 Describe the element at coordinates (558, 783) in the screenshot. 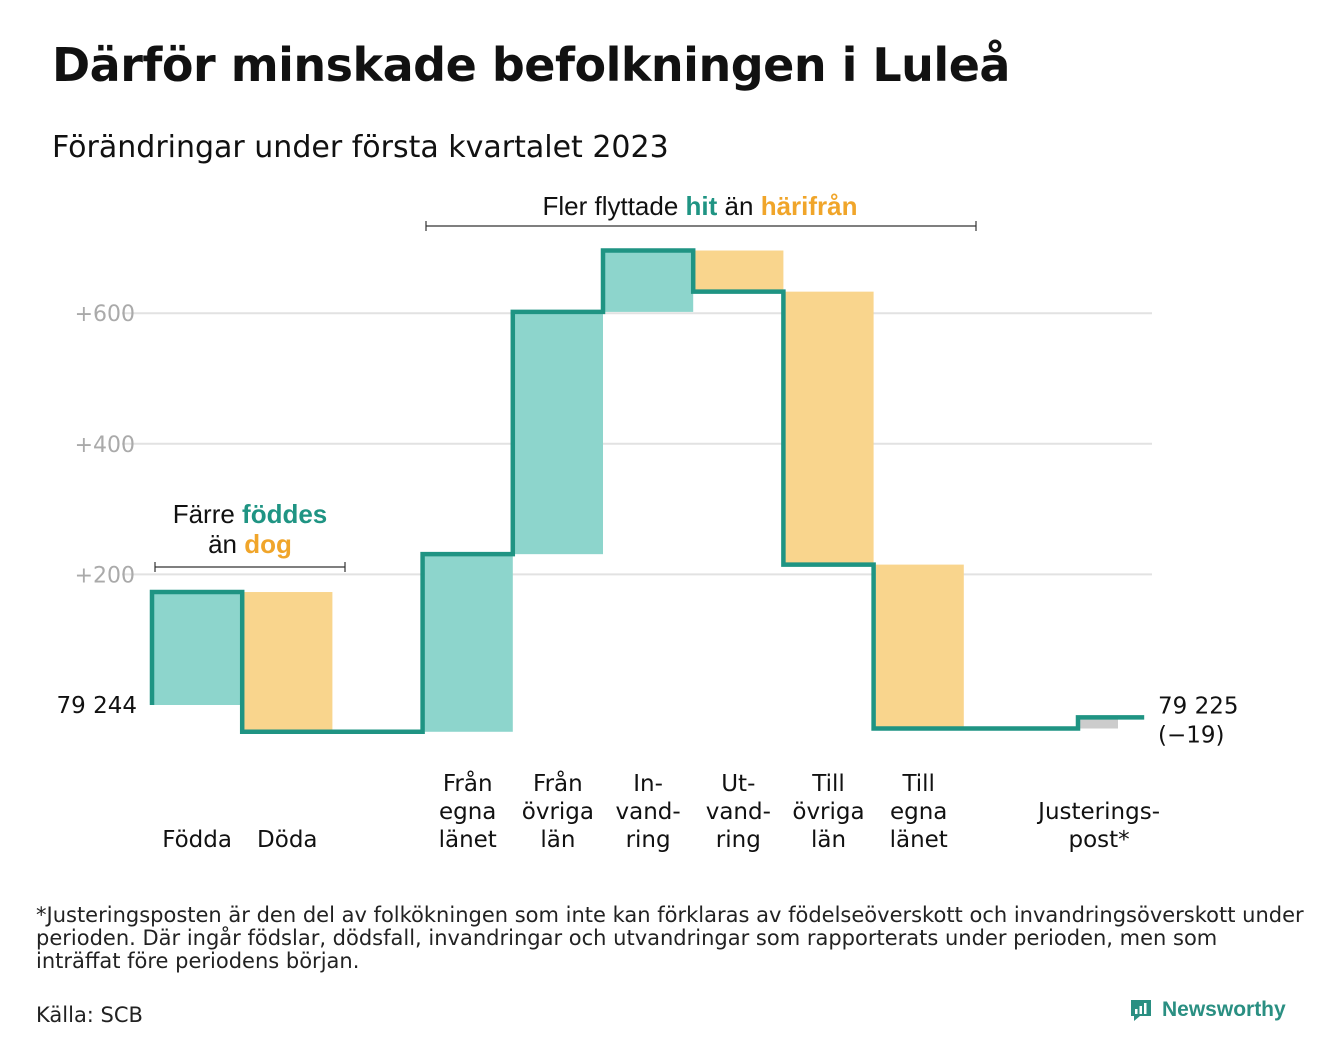

I see `category-label-fran_ovriga: Från` at that location.